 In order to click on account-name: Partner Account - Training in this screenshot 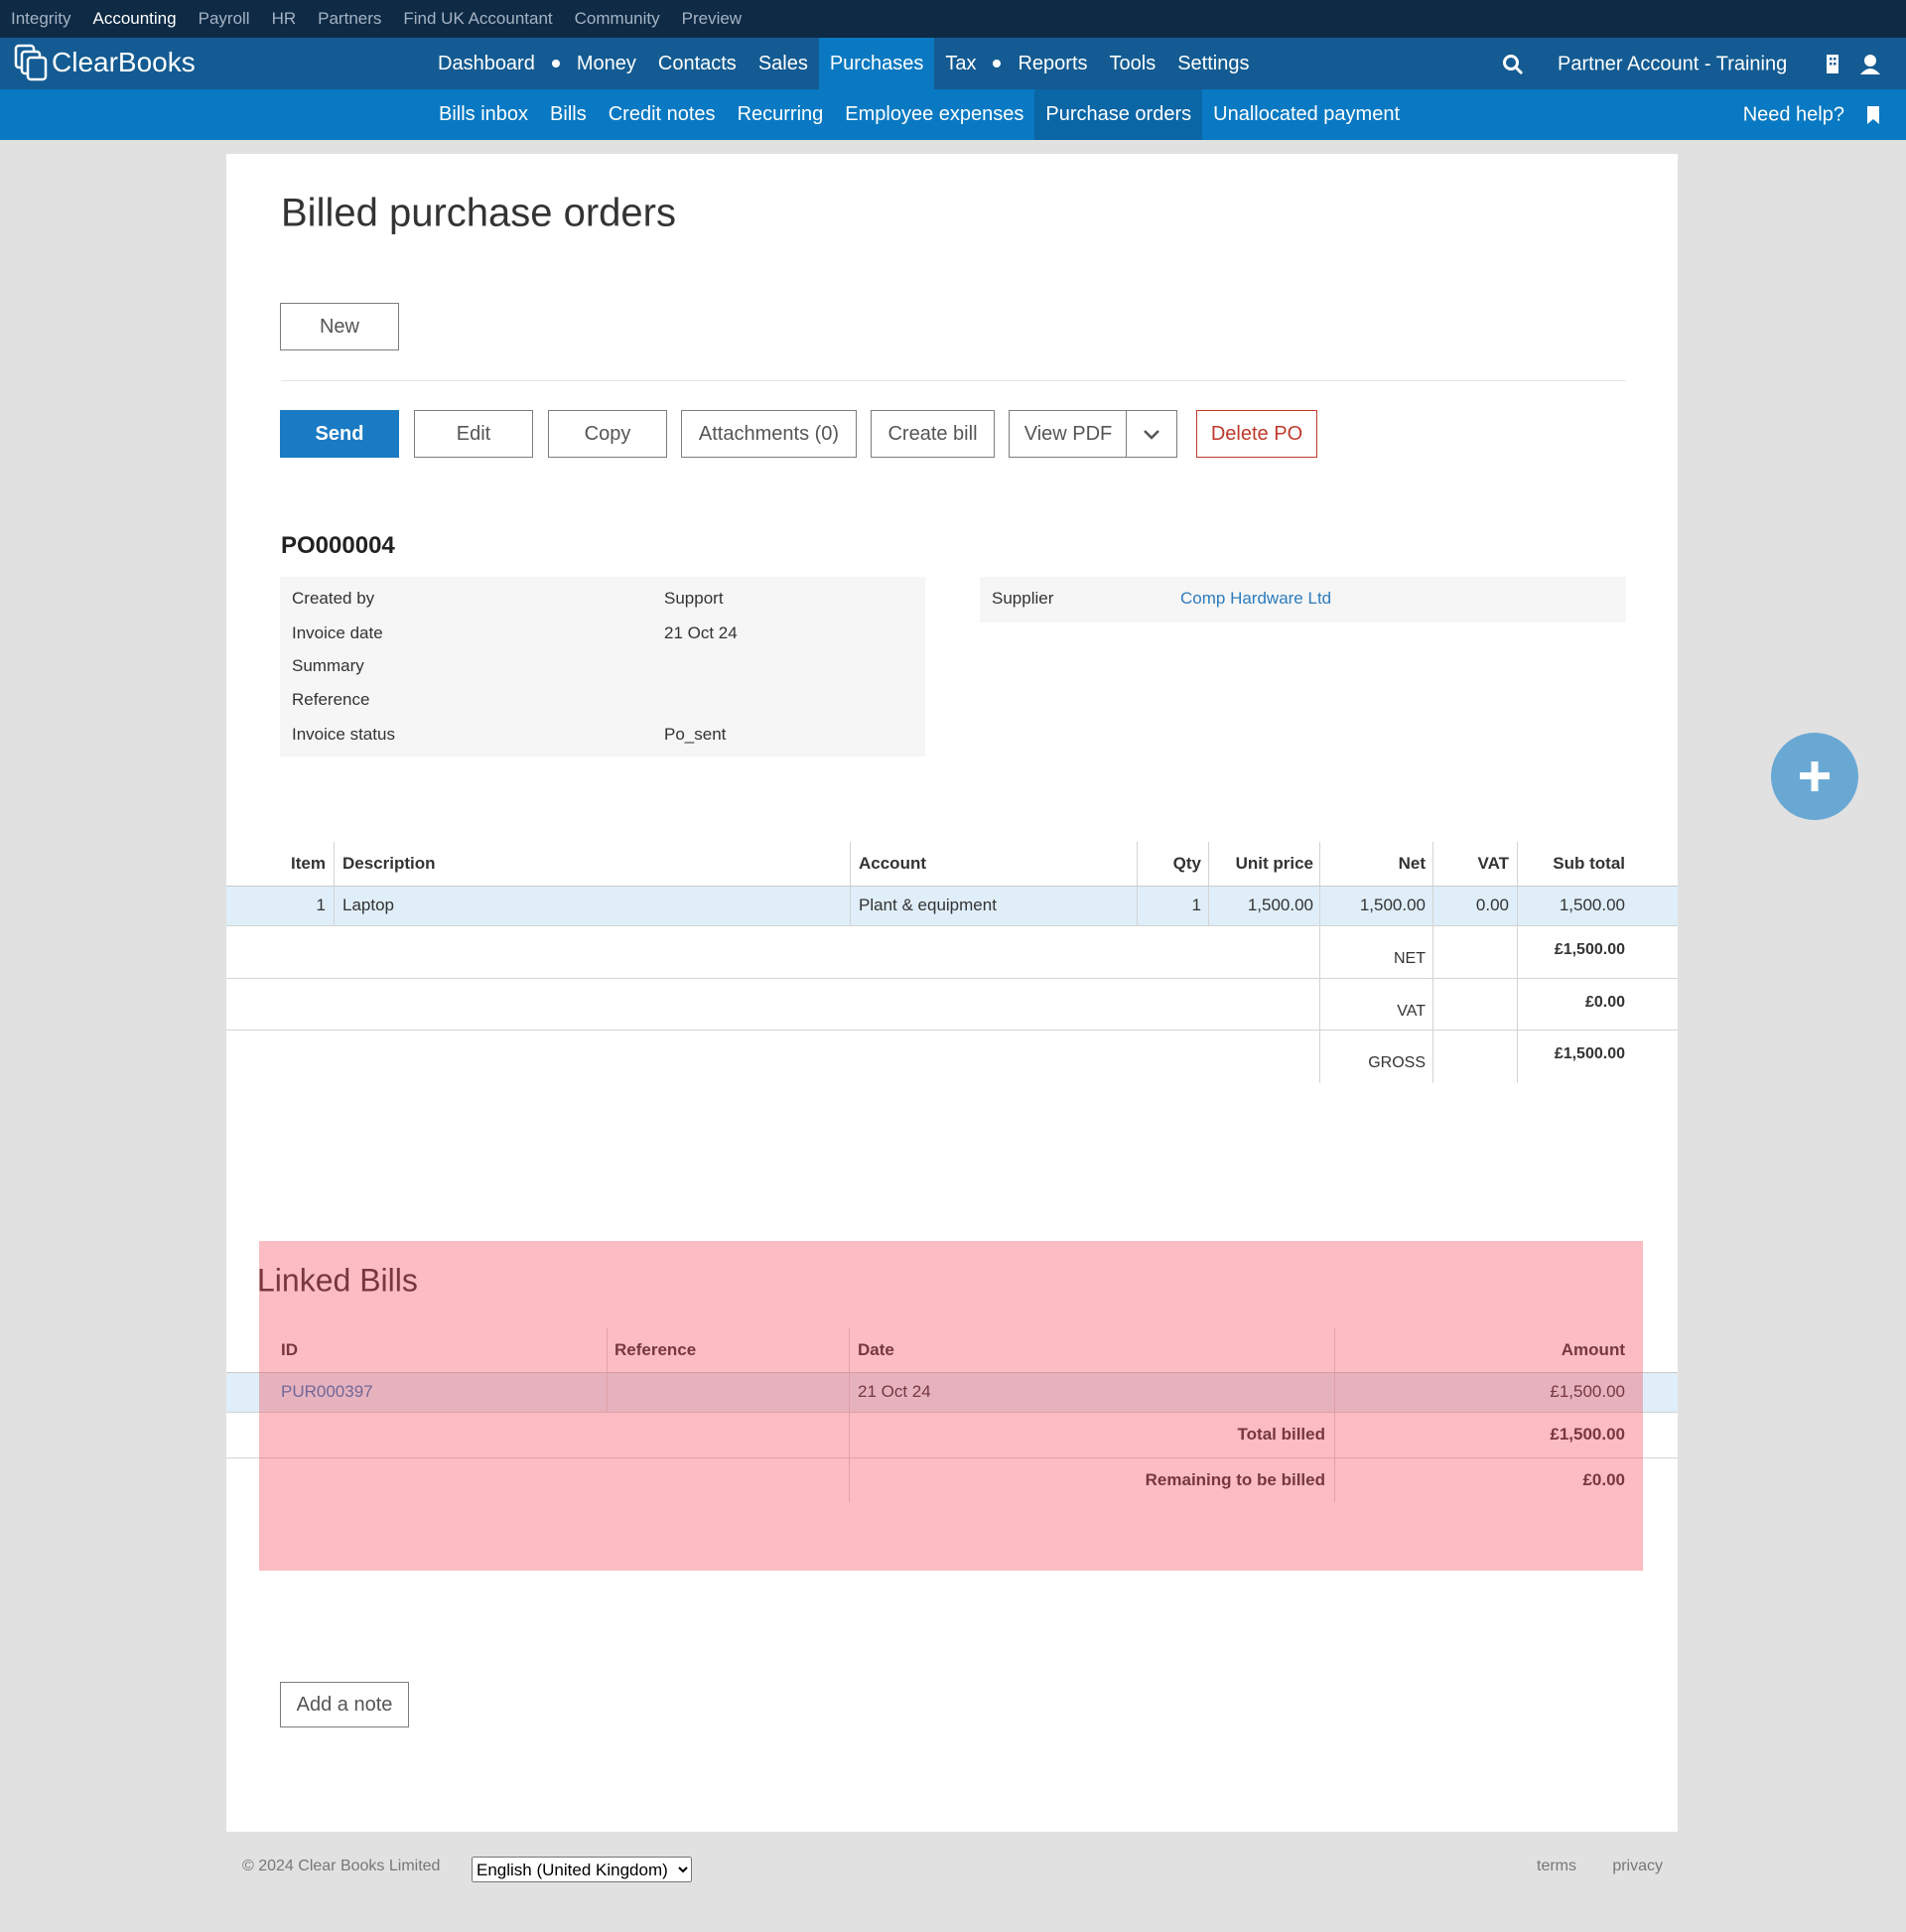, I will do `click(1673, 64)`.